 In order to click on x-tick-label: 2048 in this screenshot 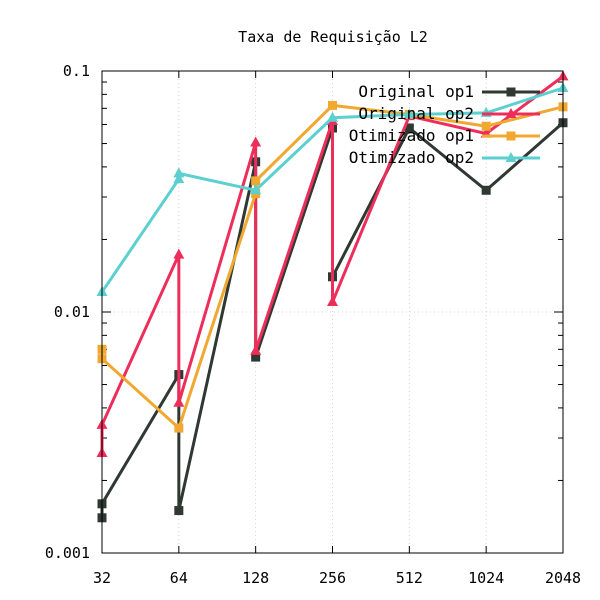, I will do `click(563, 578)`.